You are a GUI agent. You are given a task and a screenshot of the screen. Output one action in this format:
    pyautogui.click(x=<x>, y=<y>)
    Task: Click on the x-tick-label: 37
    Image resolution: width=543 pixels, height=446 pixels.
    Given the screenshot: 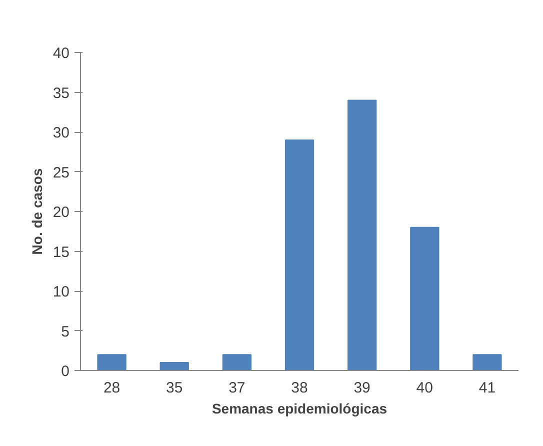 What is the action you would take?
    pyautogui.click(x=237, y=388)
    